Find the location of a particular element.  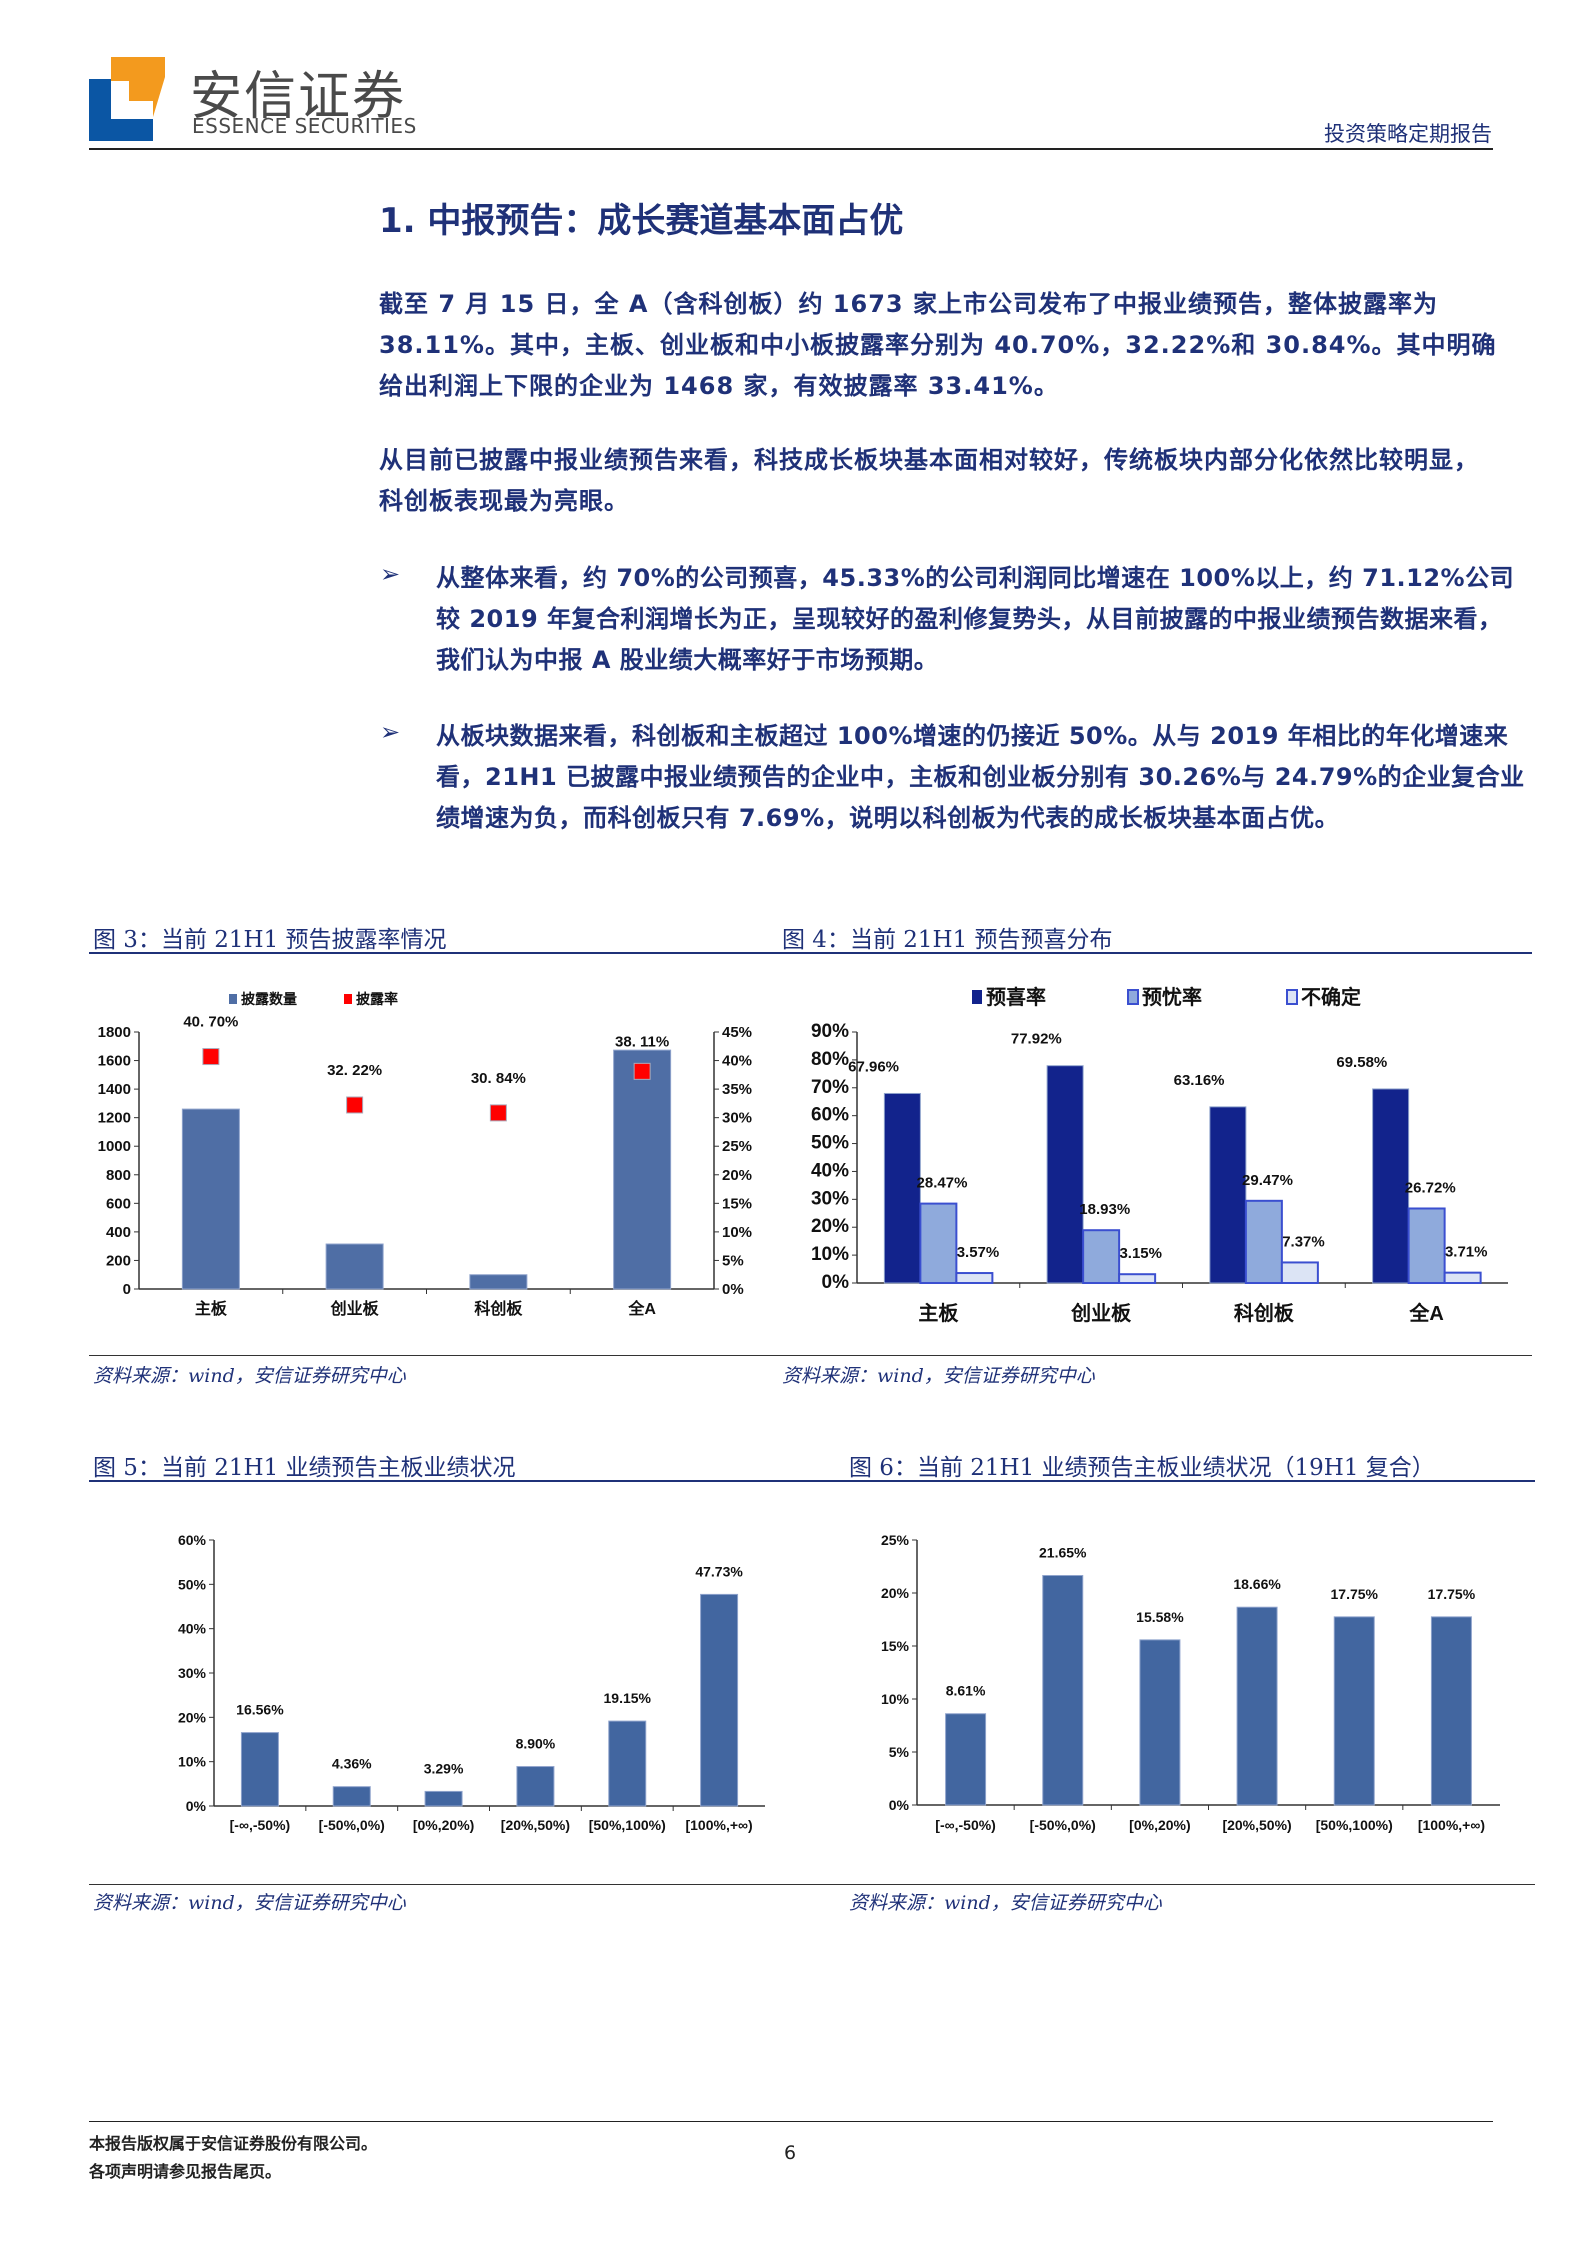

figure-5-title: 图 5：当前 21H1 业绩预告主板业绩状况 is located at coordinates (304, 1468).